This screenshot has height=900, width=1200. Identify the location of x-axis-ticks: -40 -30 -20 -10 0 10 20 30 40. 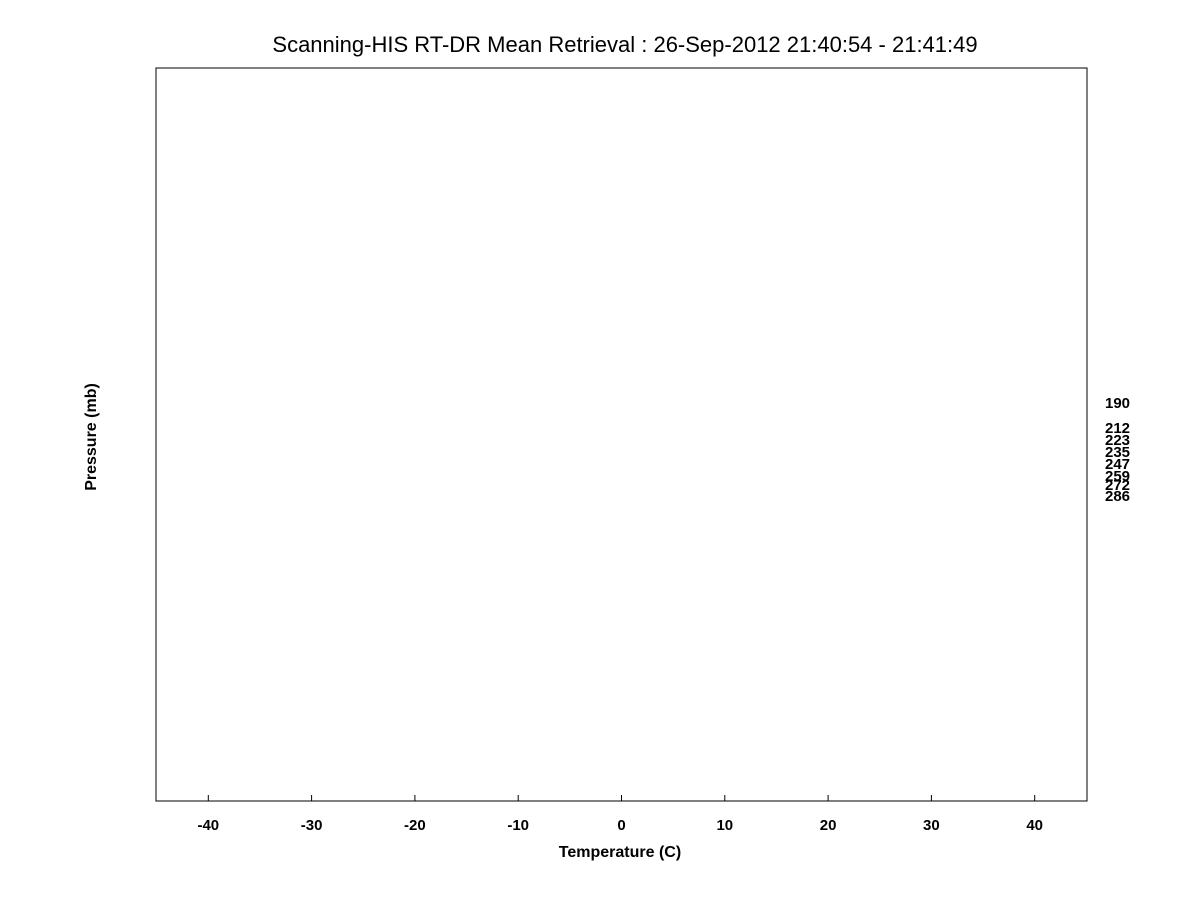
(620, 814).